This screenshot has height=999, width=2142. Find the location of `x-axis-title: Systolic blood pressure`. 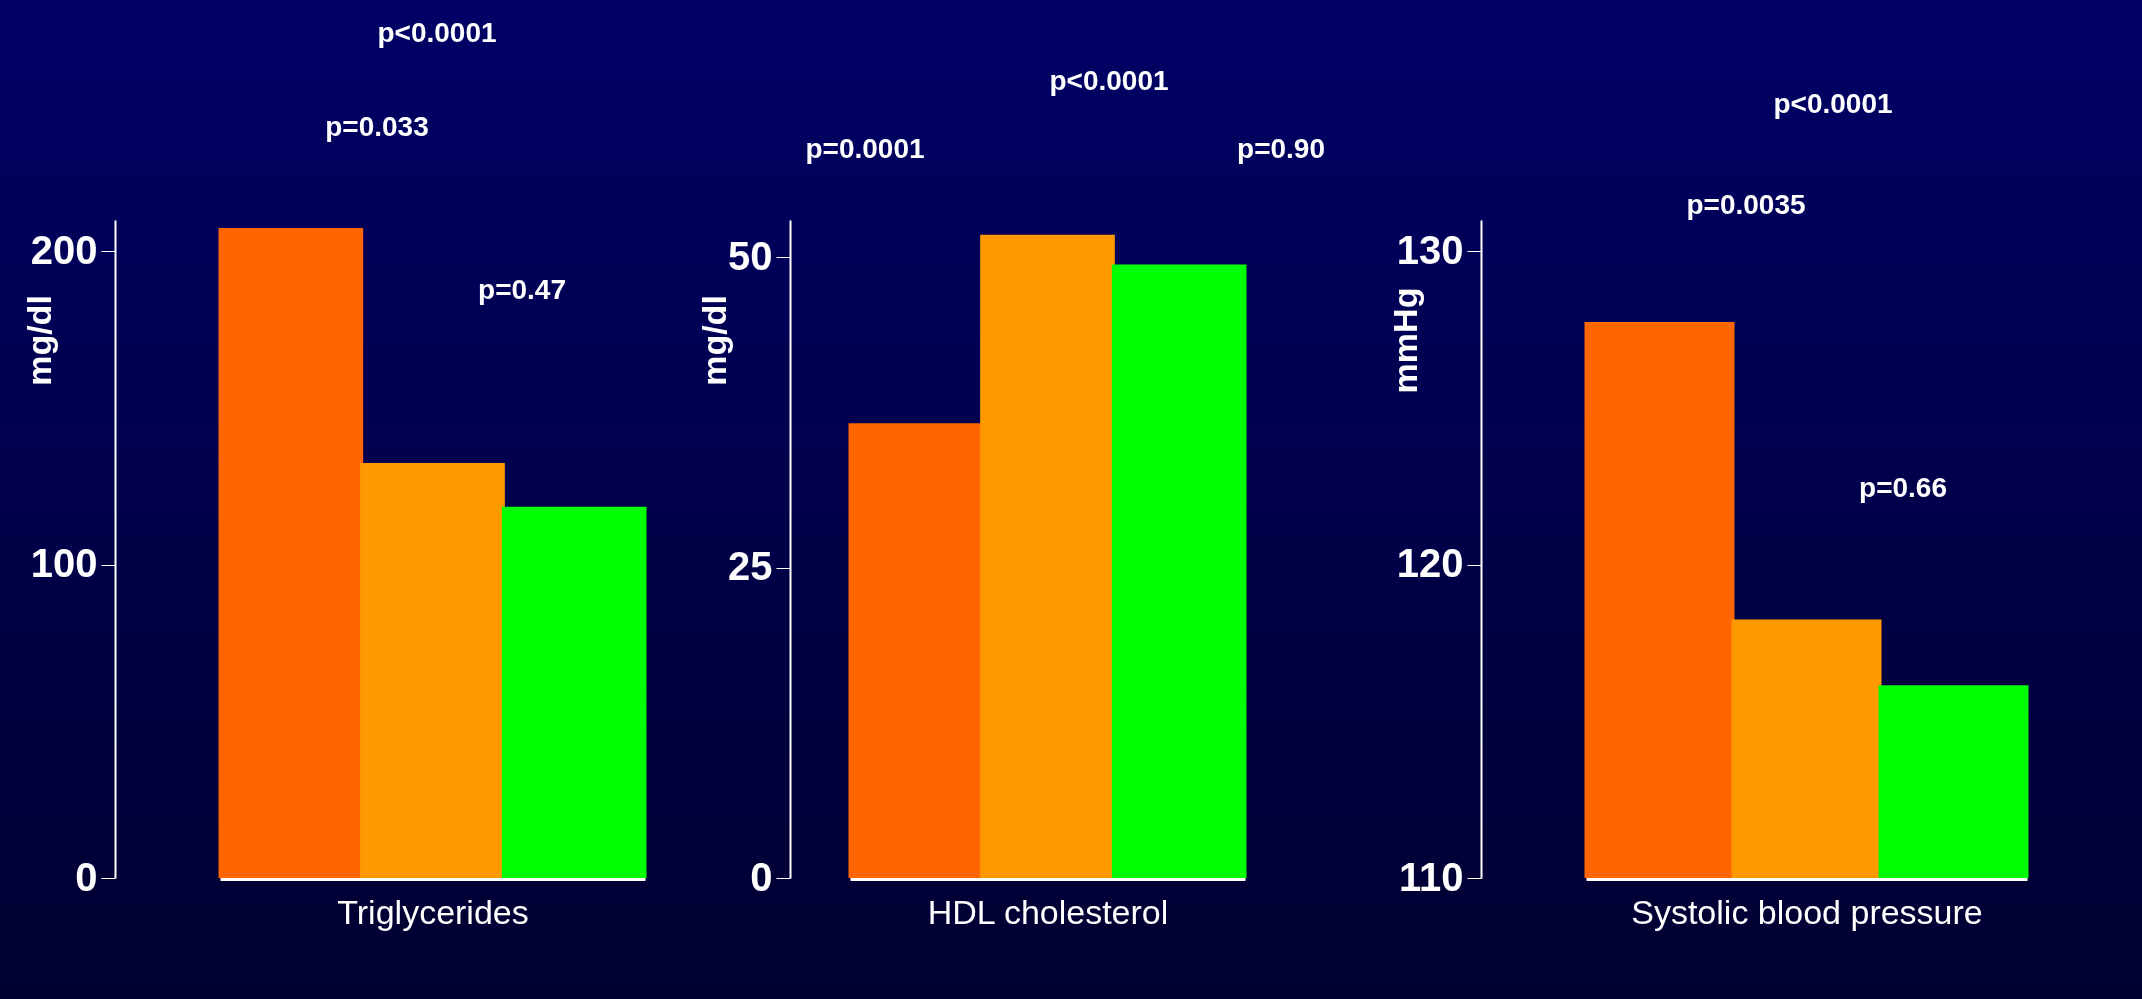

x-axis-title: Systolic blood pressure is located at coordinates (1807, 911).